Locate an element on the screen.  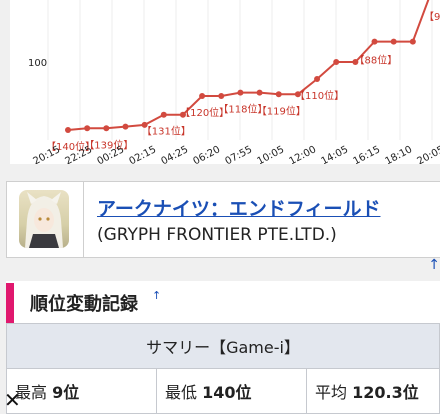
best-rank-label: 最高 is located at coordinates (31, 392).